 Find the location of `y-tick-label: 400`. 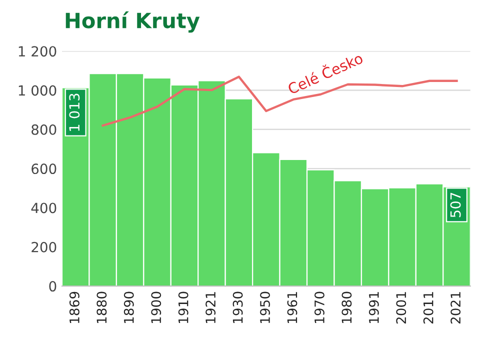

y-tick-label: 400 is located at coordinates (43, 208).